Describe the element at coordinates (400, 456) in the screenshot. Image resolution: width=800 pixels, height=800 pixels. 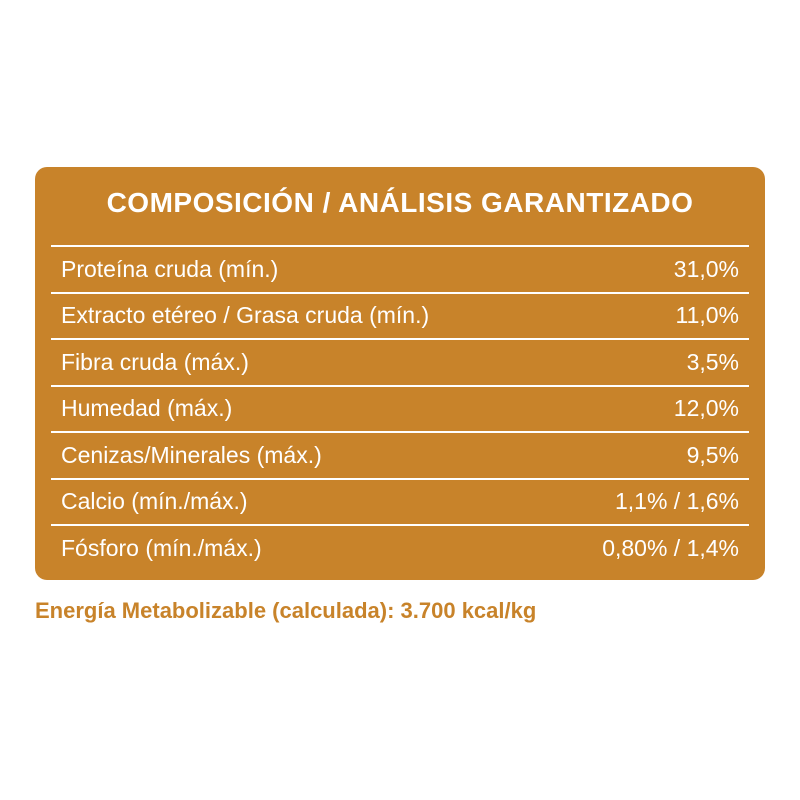
I see `table-row: Cenizas/Minerales (máx.) 9,5%` at that location.